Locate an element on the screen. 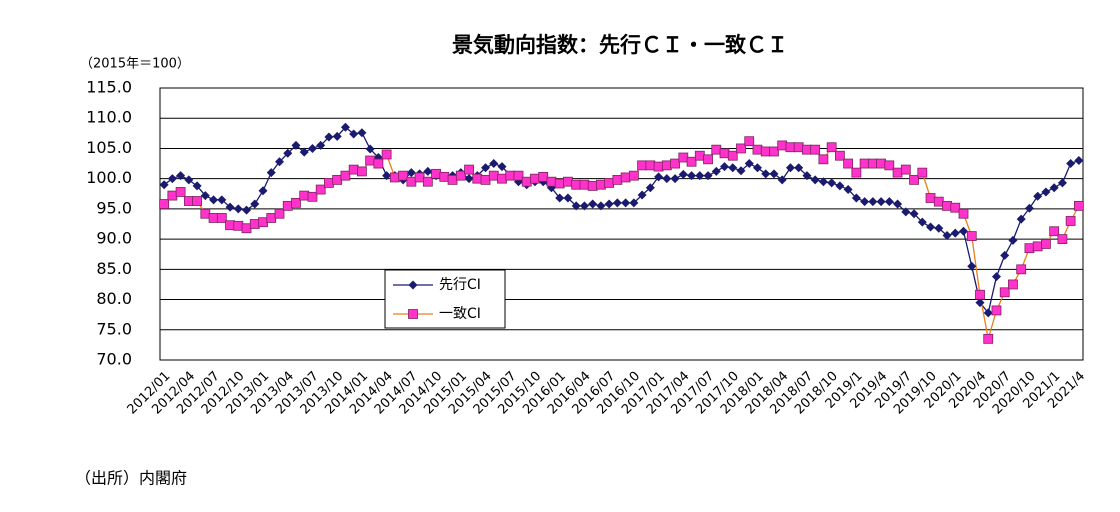 This screenshot has width=1120, height=512. legend-label: 先行CI is located at coordinates (460, 285).